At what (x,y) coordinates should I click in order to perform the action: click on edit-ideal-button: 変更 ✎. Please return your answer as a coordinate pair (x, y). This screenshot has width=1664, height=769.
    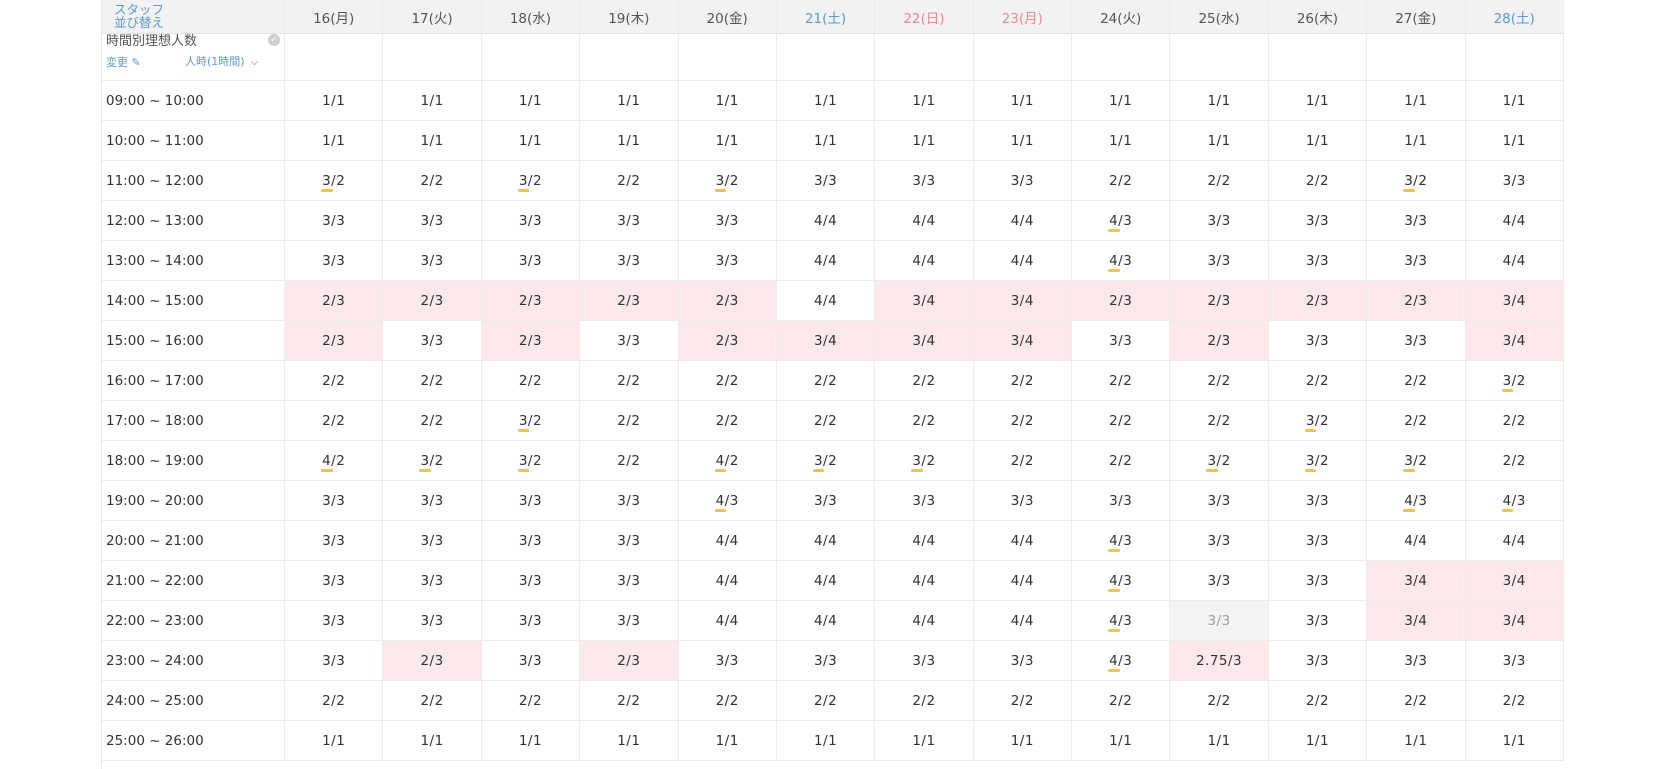
    Looking at the image, I should click on (123, 62).